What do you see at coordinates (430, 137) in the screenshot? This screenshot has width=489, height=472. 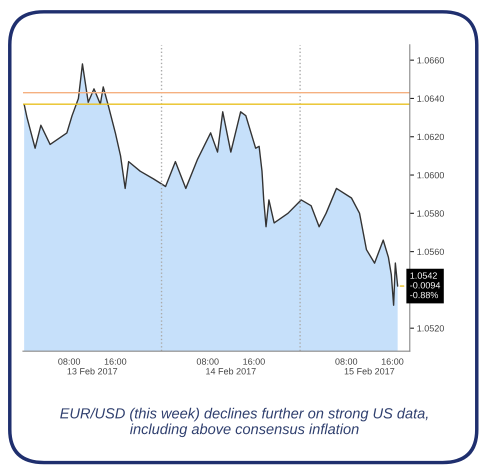 I see `y-tick-label: 1.0620` at bounding box center [430, 137].